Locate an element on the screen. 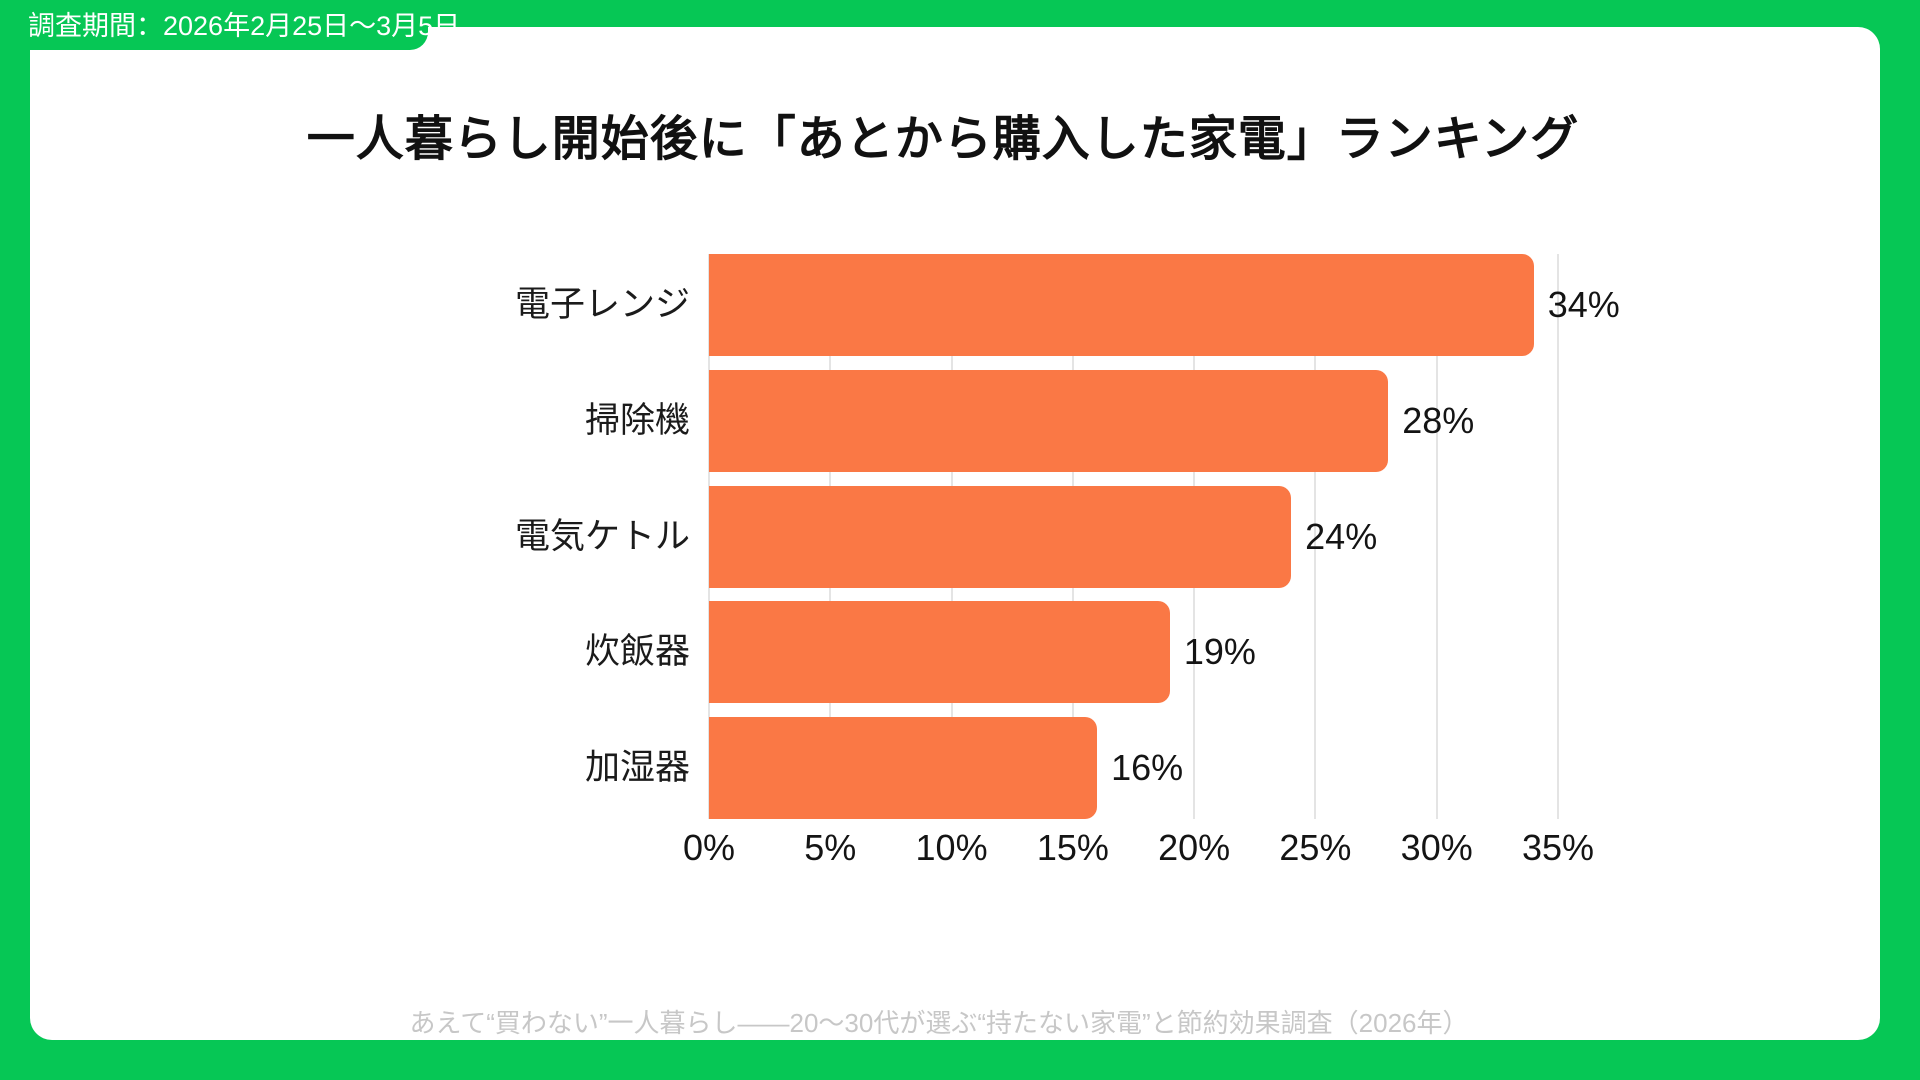 The width and height of the screenshot is (1920, 1080). category-label: 電子レンジ is located at coordinates (602, 304).